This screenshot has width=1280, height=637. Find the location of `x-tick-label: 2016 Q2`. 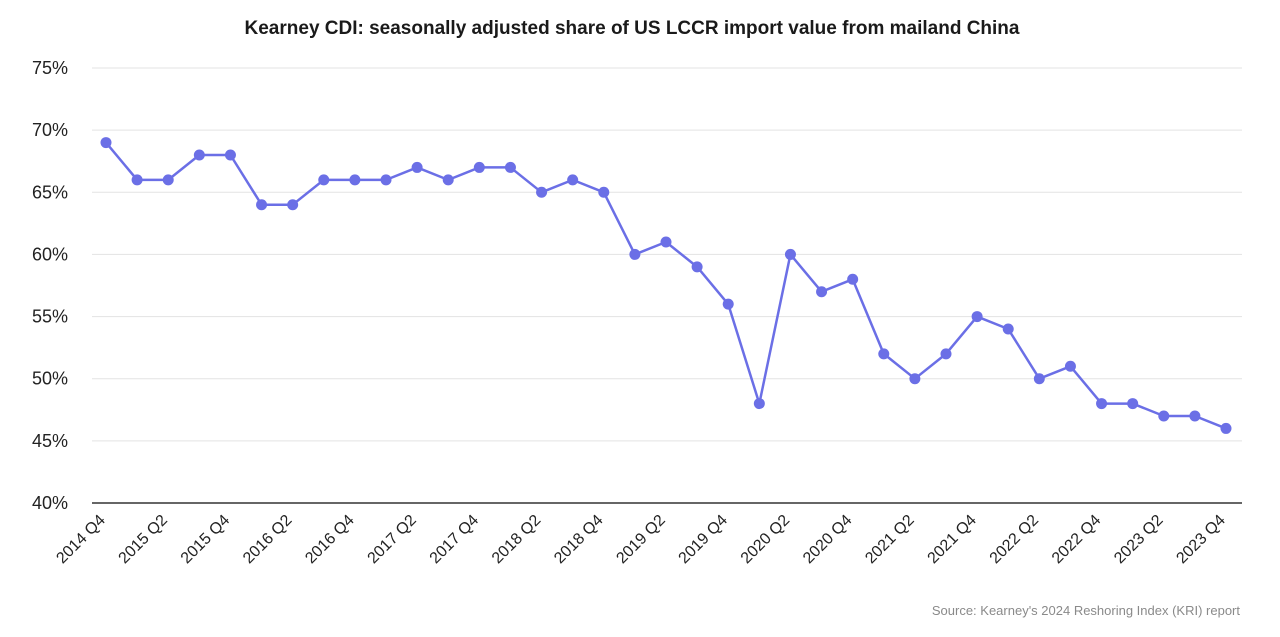

x-tick-label: 2016 Q2 is located at coordinates (267, 539).